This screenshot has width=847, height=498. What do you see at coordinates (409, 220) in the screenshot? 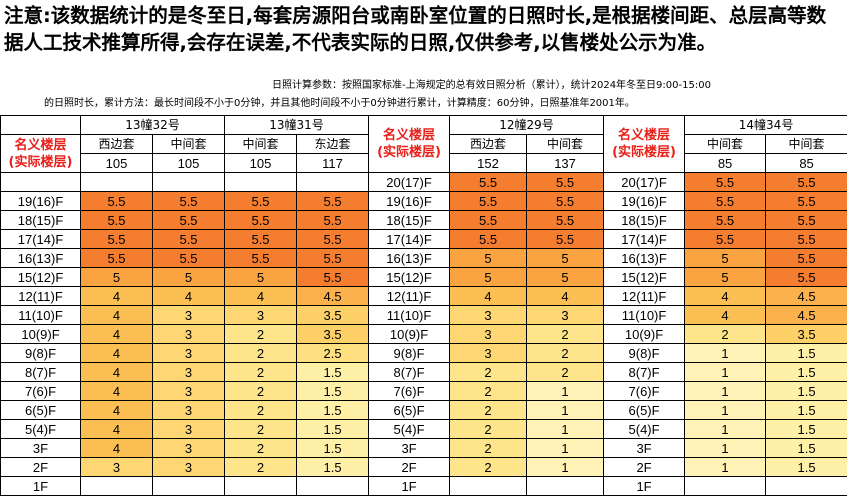
I see `floor-label: 18(15)F` at bounding box center [409, 220].